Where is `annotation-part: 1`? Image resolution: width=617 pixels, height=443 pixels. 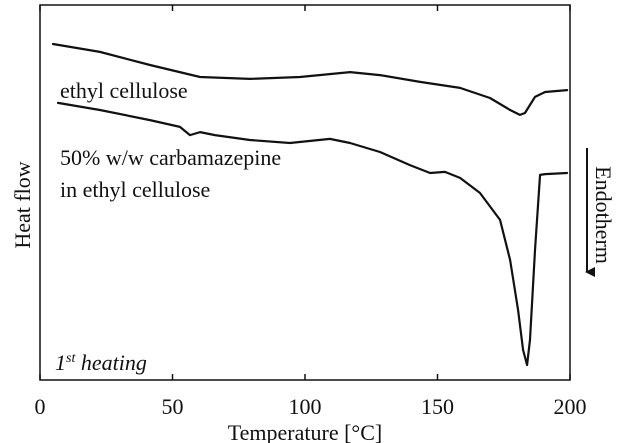
annotation-part: 1 is located at coordinates (60, 362).